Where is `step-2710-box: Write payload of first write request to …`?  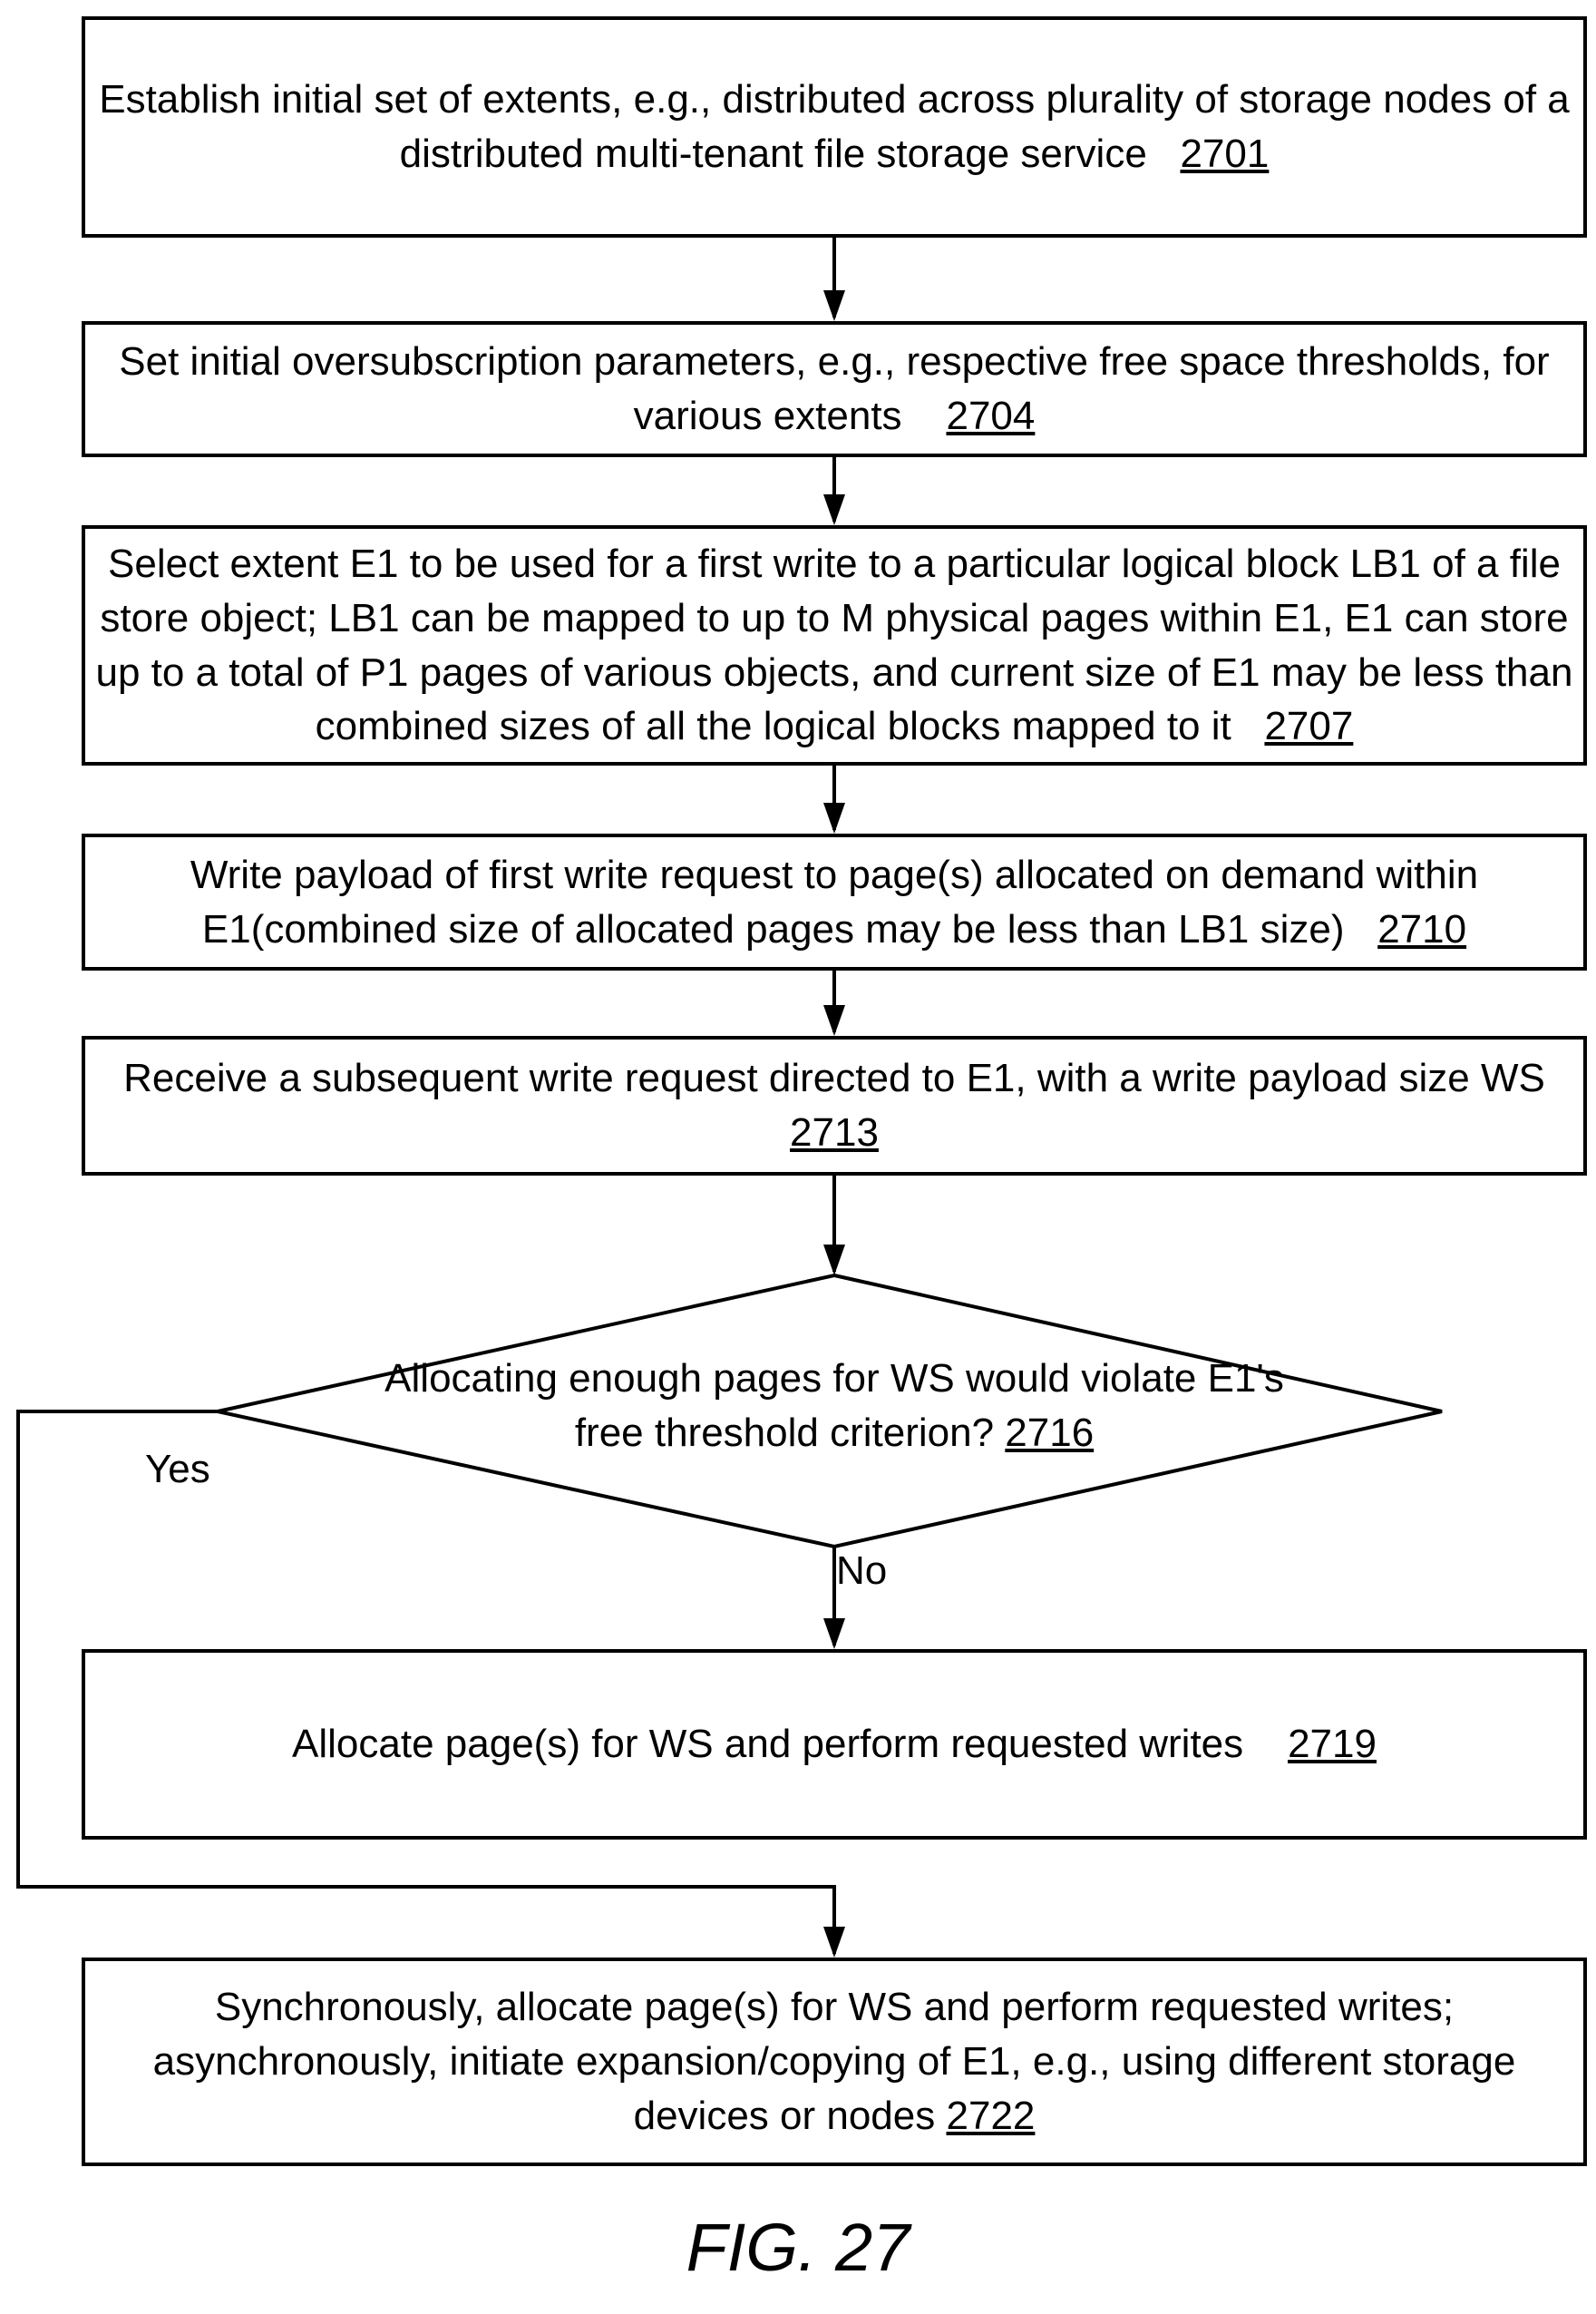
step-2710-box: Write payload of first write request to … is located at coordinates (834, 902).